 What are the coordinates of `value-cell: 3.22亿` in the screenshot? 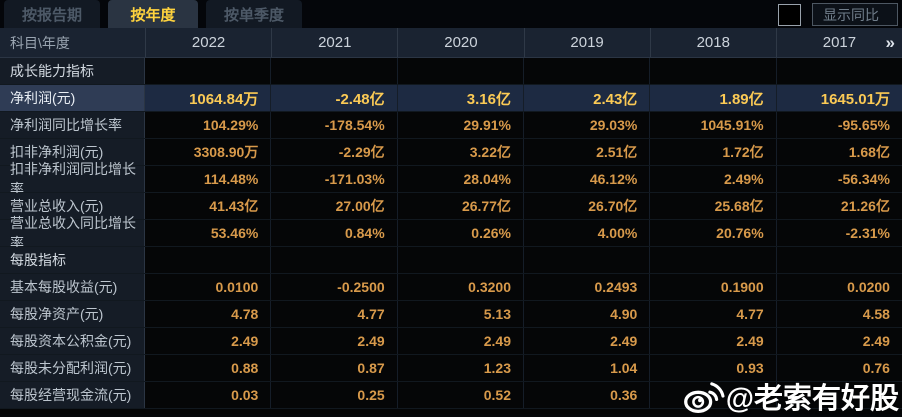 It's located at (459, 152).